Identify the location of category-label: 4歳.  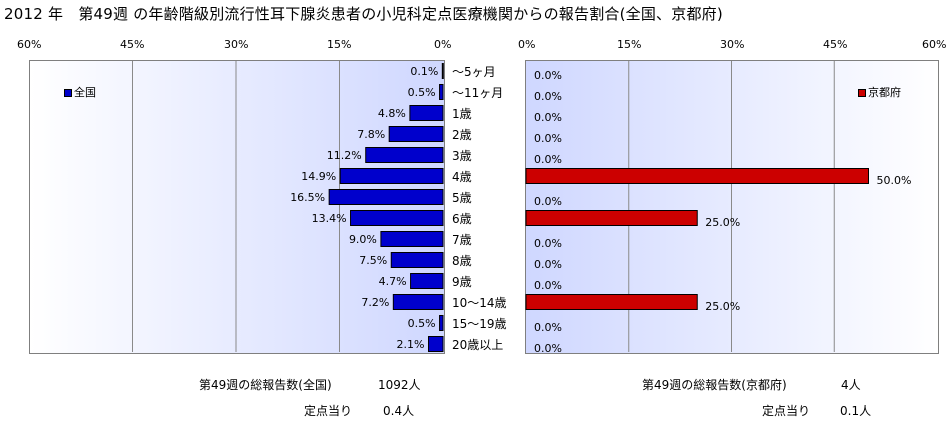
(462, 177).